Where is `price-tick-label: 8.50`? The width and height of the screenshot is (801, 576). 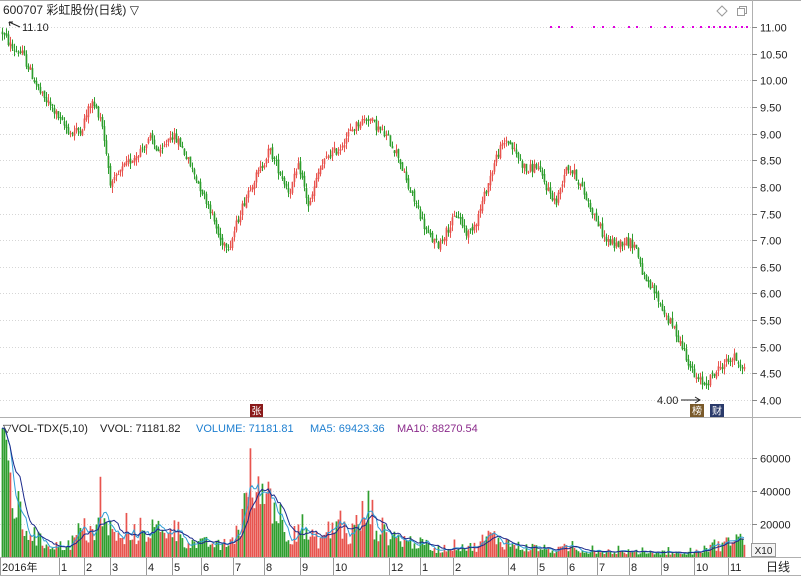
price-tick-label: 8.50 is located at coordinates (770, 162).